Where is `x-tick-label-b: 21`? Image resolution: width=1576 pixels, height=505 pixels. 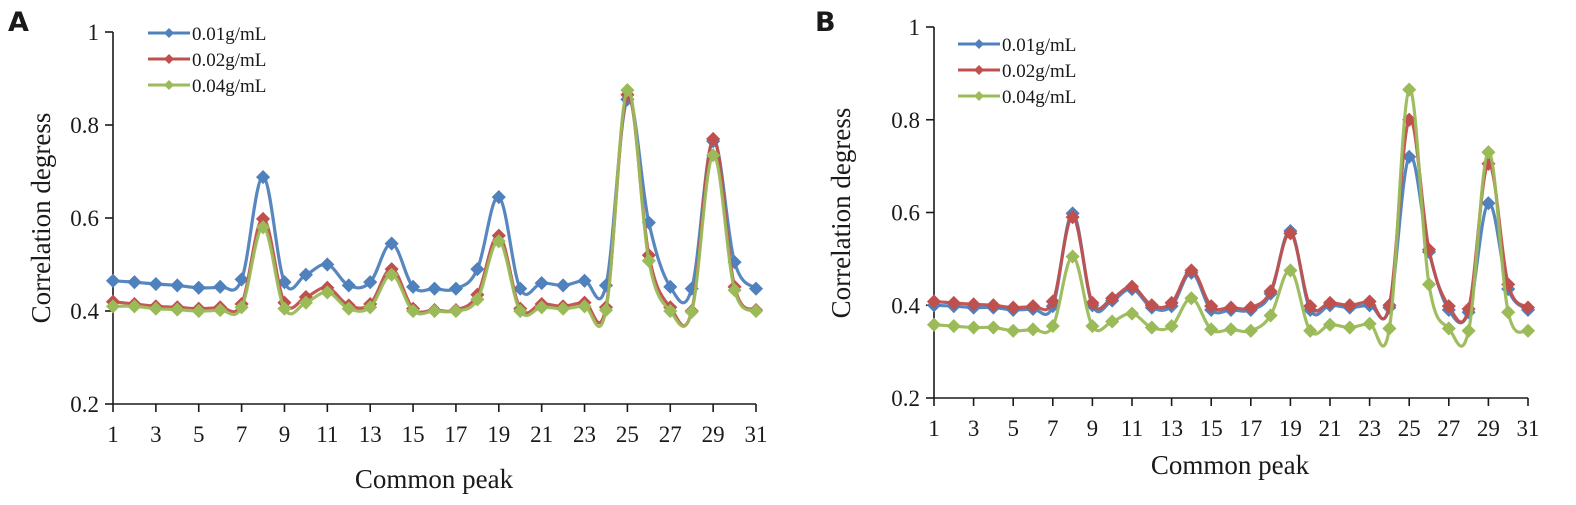
x-tick-label-b: 21 is located at coordinates (1330, 428).